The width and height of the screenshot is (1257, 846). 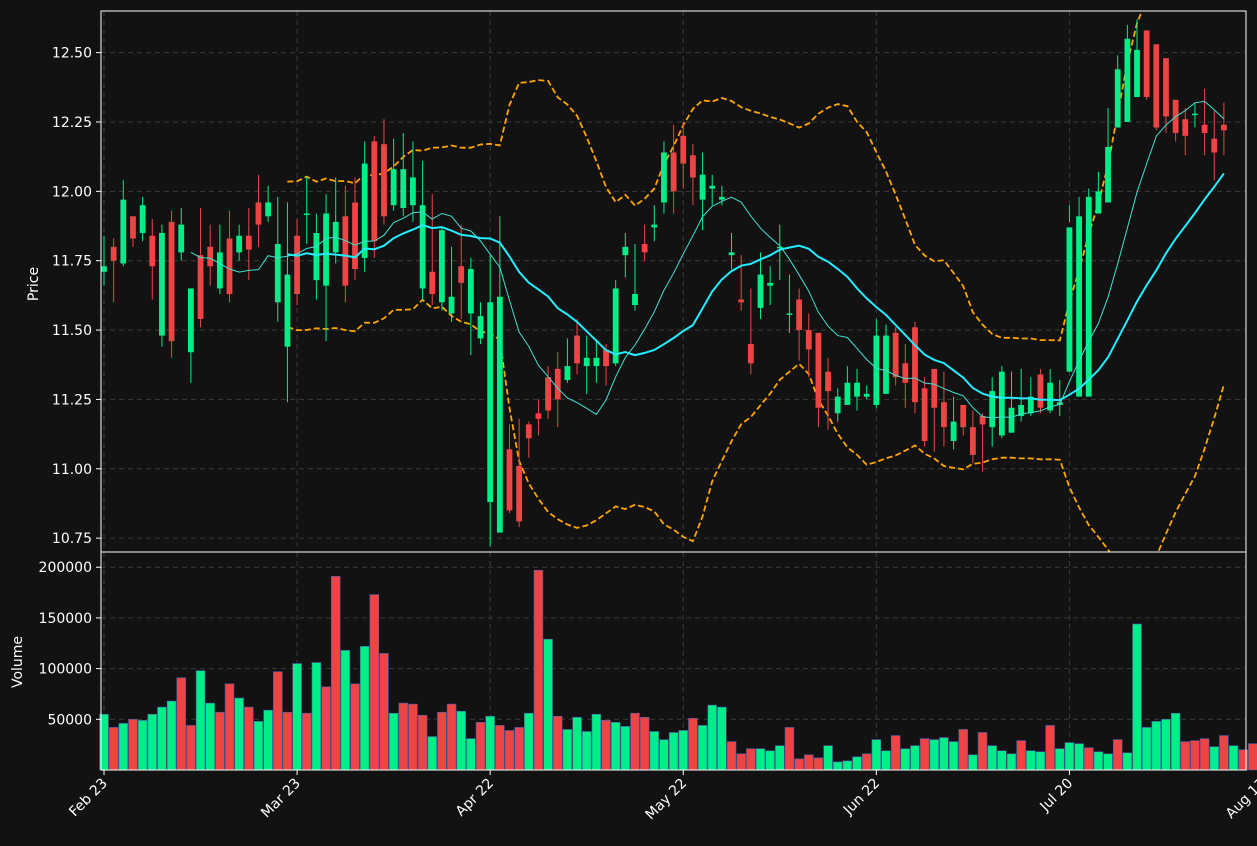 I want to click on price-tick-label: 10.75, so click(x=72, y=539).